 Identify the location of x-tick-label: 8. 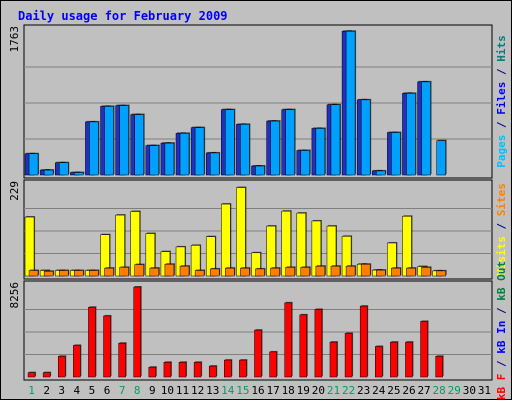
(137, 390).